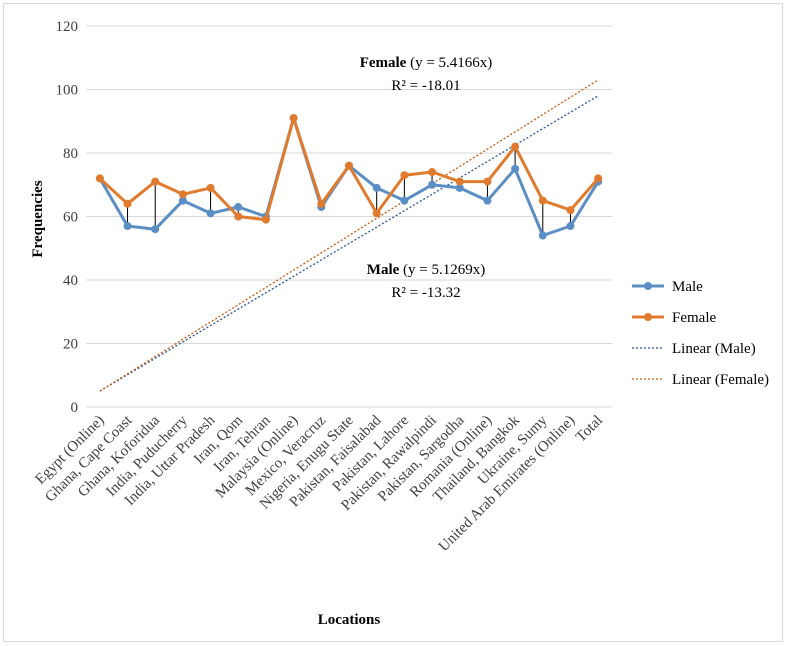 The width and height of the screenshot is (787, 646). What do you see at coordinates (67, 91) in the screenshot?
I see `y-tick-100: 100` at bounding box center [67, 91].